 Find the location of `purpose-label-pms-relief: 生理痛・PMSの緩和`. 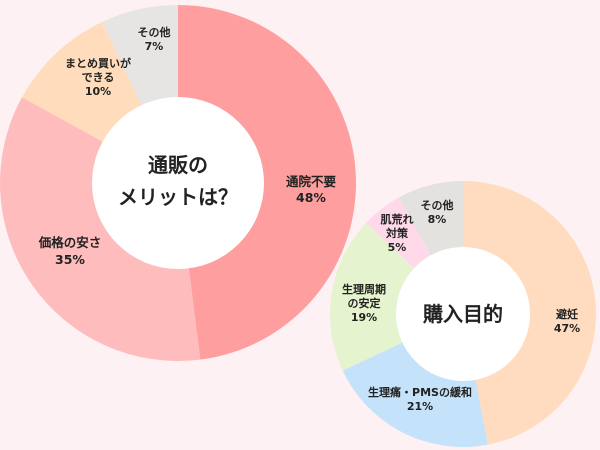

purpose-label-pms-relief: 生理痛・PMSの緩和 is located at coordinates (420, 392).